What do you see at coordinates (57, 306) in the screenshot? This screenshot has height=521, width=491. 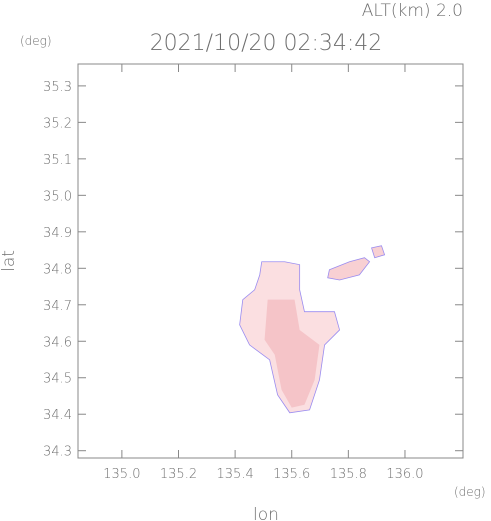 I see `y-tick-label: 34.7` at bounding box center [57, 306].